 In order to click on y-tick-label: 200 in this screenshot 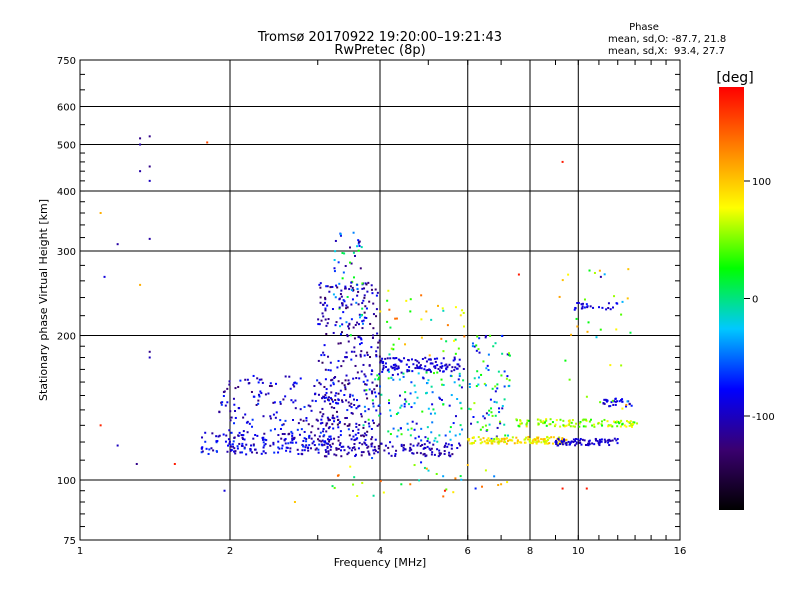, I will do `click(66, 337)`.